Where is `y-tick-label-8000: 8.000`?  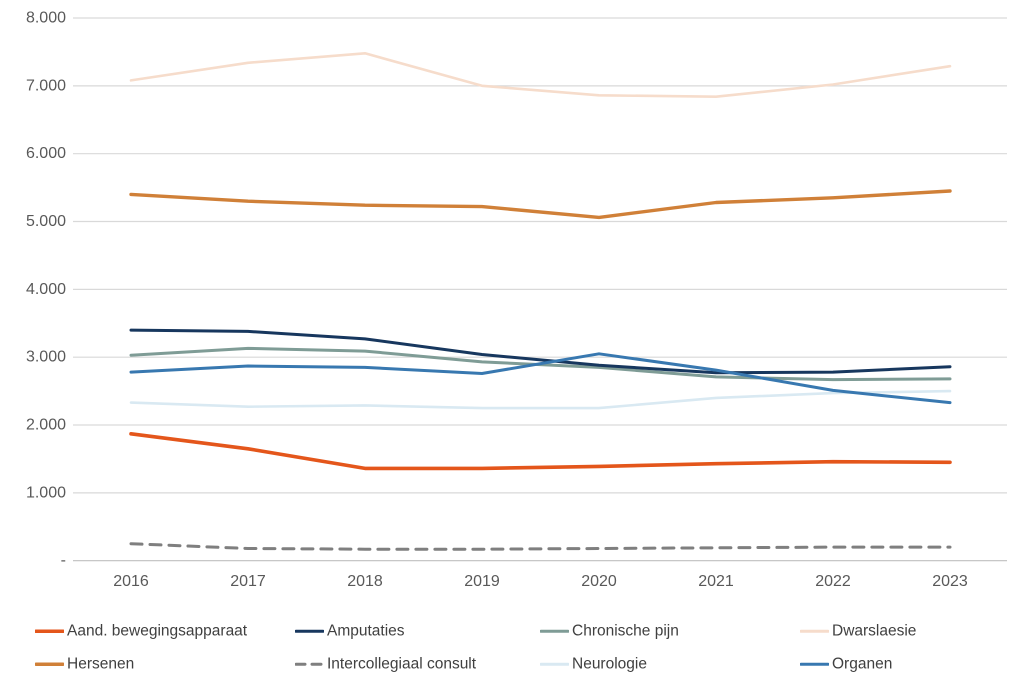 y-tick-label-8000: 8.000 is located at coordinates (46, 18).